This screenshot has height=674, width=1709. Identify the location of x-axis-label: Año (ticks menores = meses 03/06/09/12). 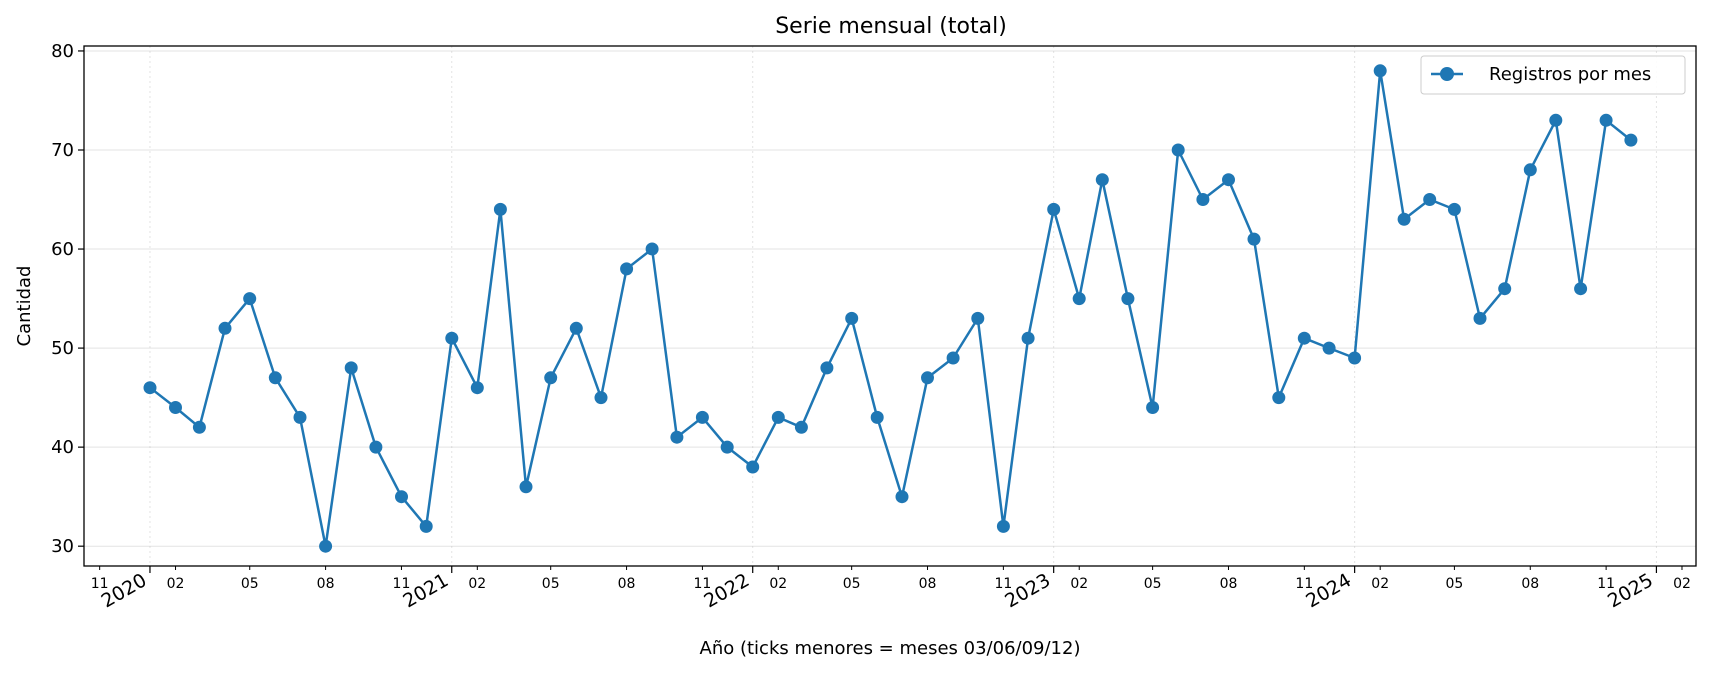
(890, 648).